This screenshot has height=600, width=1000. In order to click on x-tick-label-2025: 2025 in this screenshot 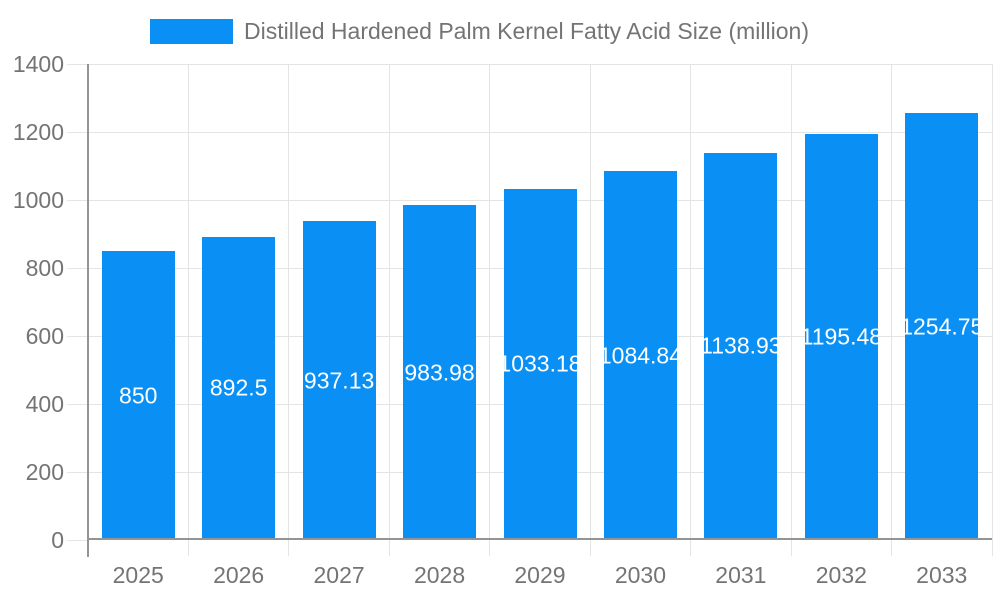, I will do `click(138, 575)`.